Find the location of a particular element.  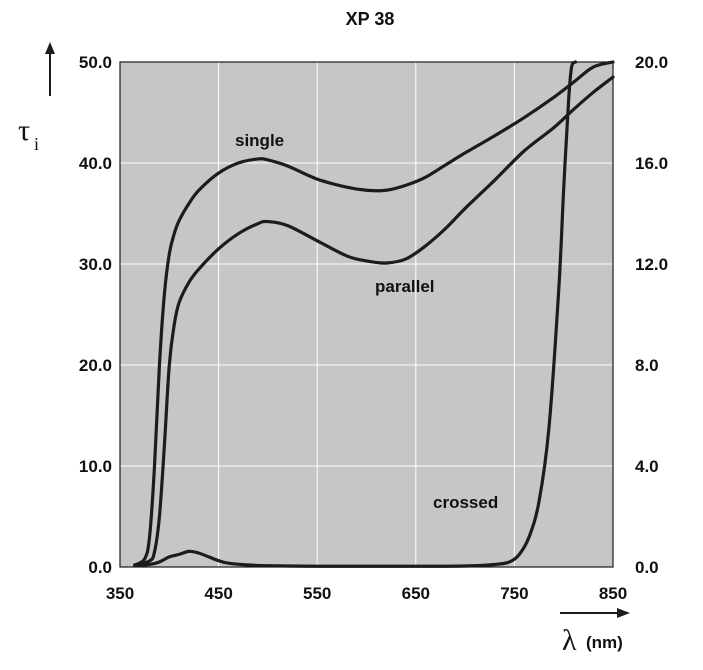

y2-tick-label: 8.0 is located at coordinates (647, 365).